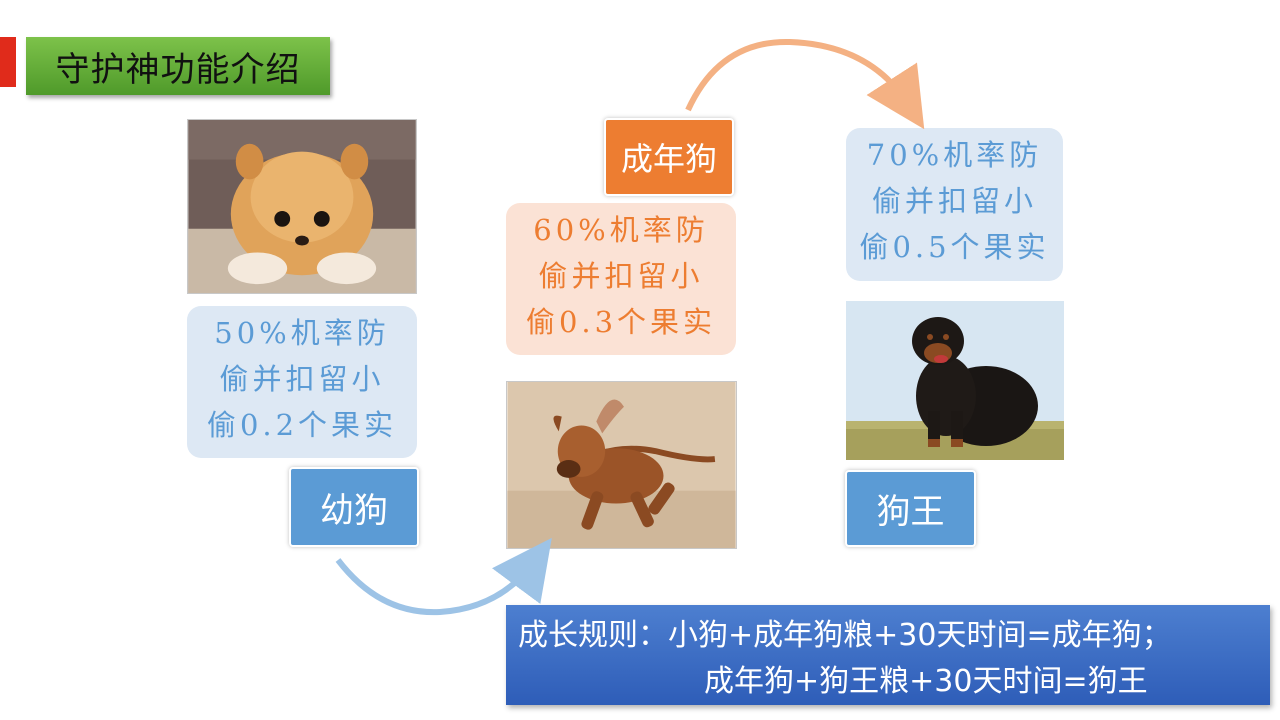  I want to click on king-description: 70%机率防 偷并扣留小 偷0.5个果实, so click(954, 204).